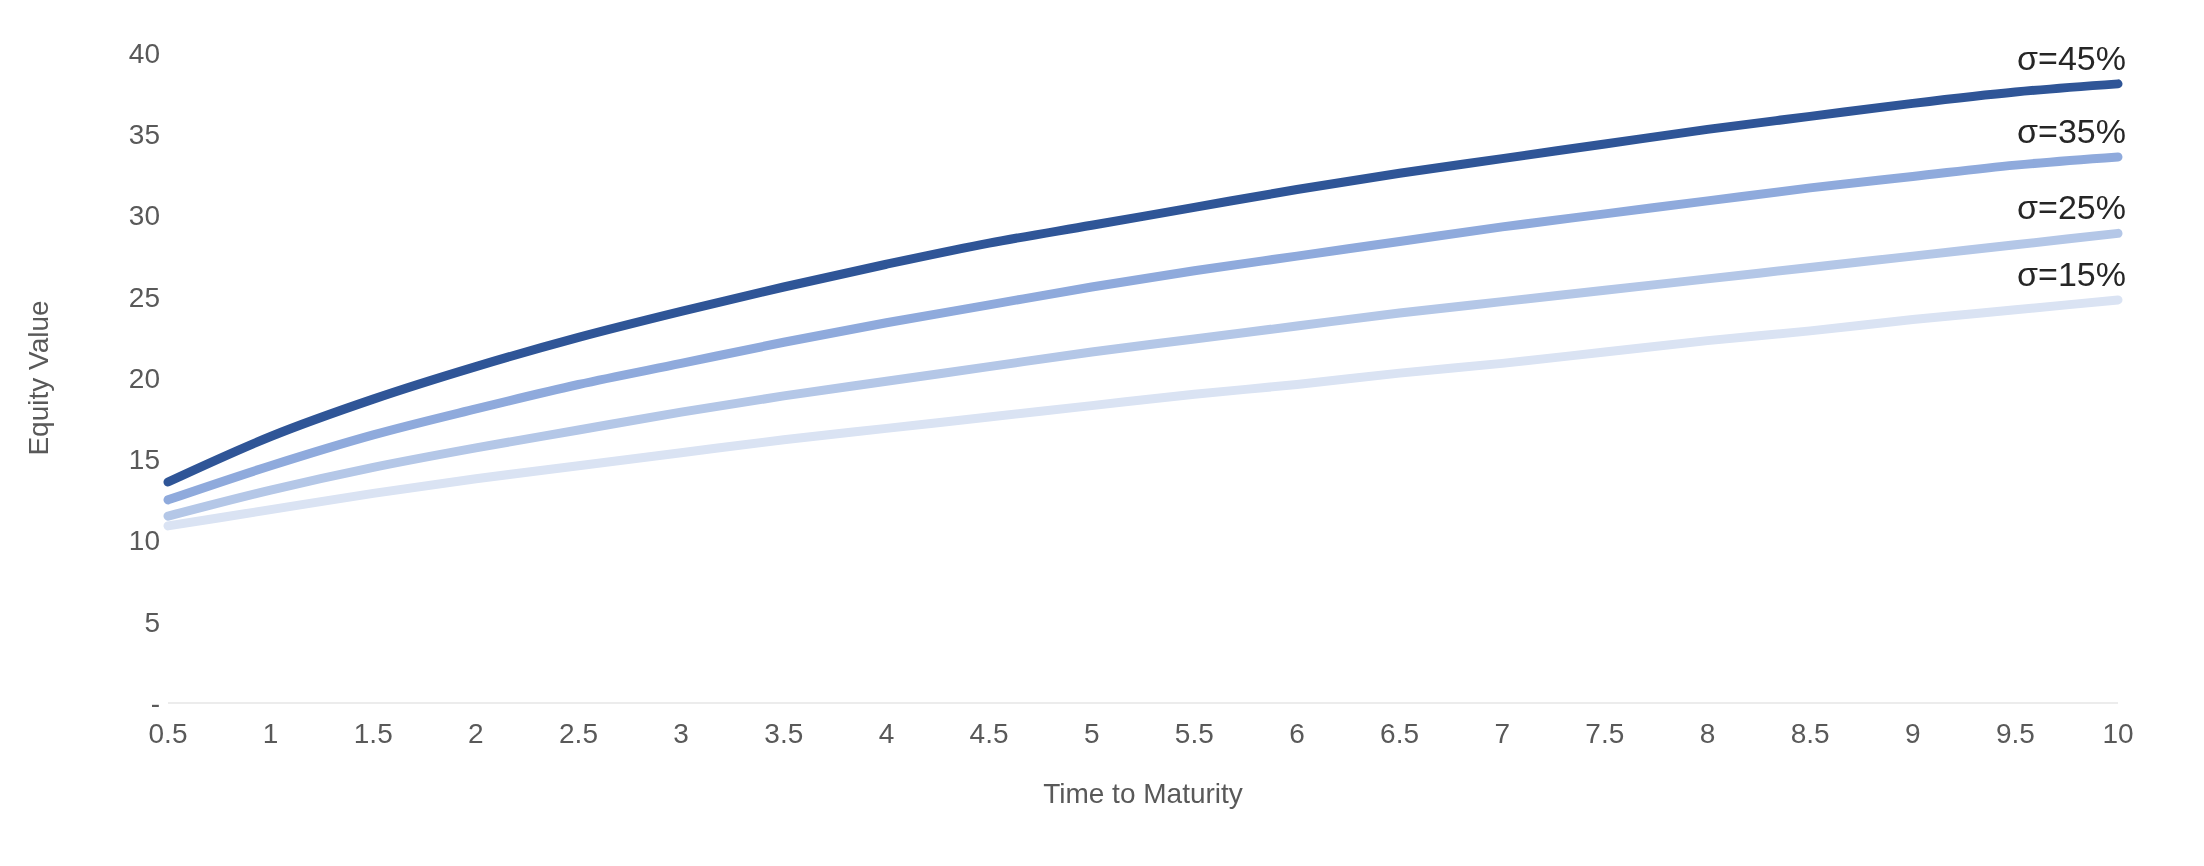 The width and height of the screenshot is (2204, 866). Describe the element at coordinates (1091, 733) in the screenshot. I see `x-tick-label: 5` at that location.